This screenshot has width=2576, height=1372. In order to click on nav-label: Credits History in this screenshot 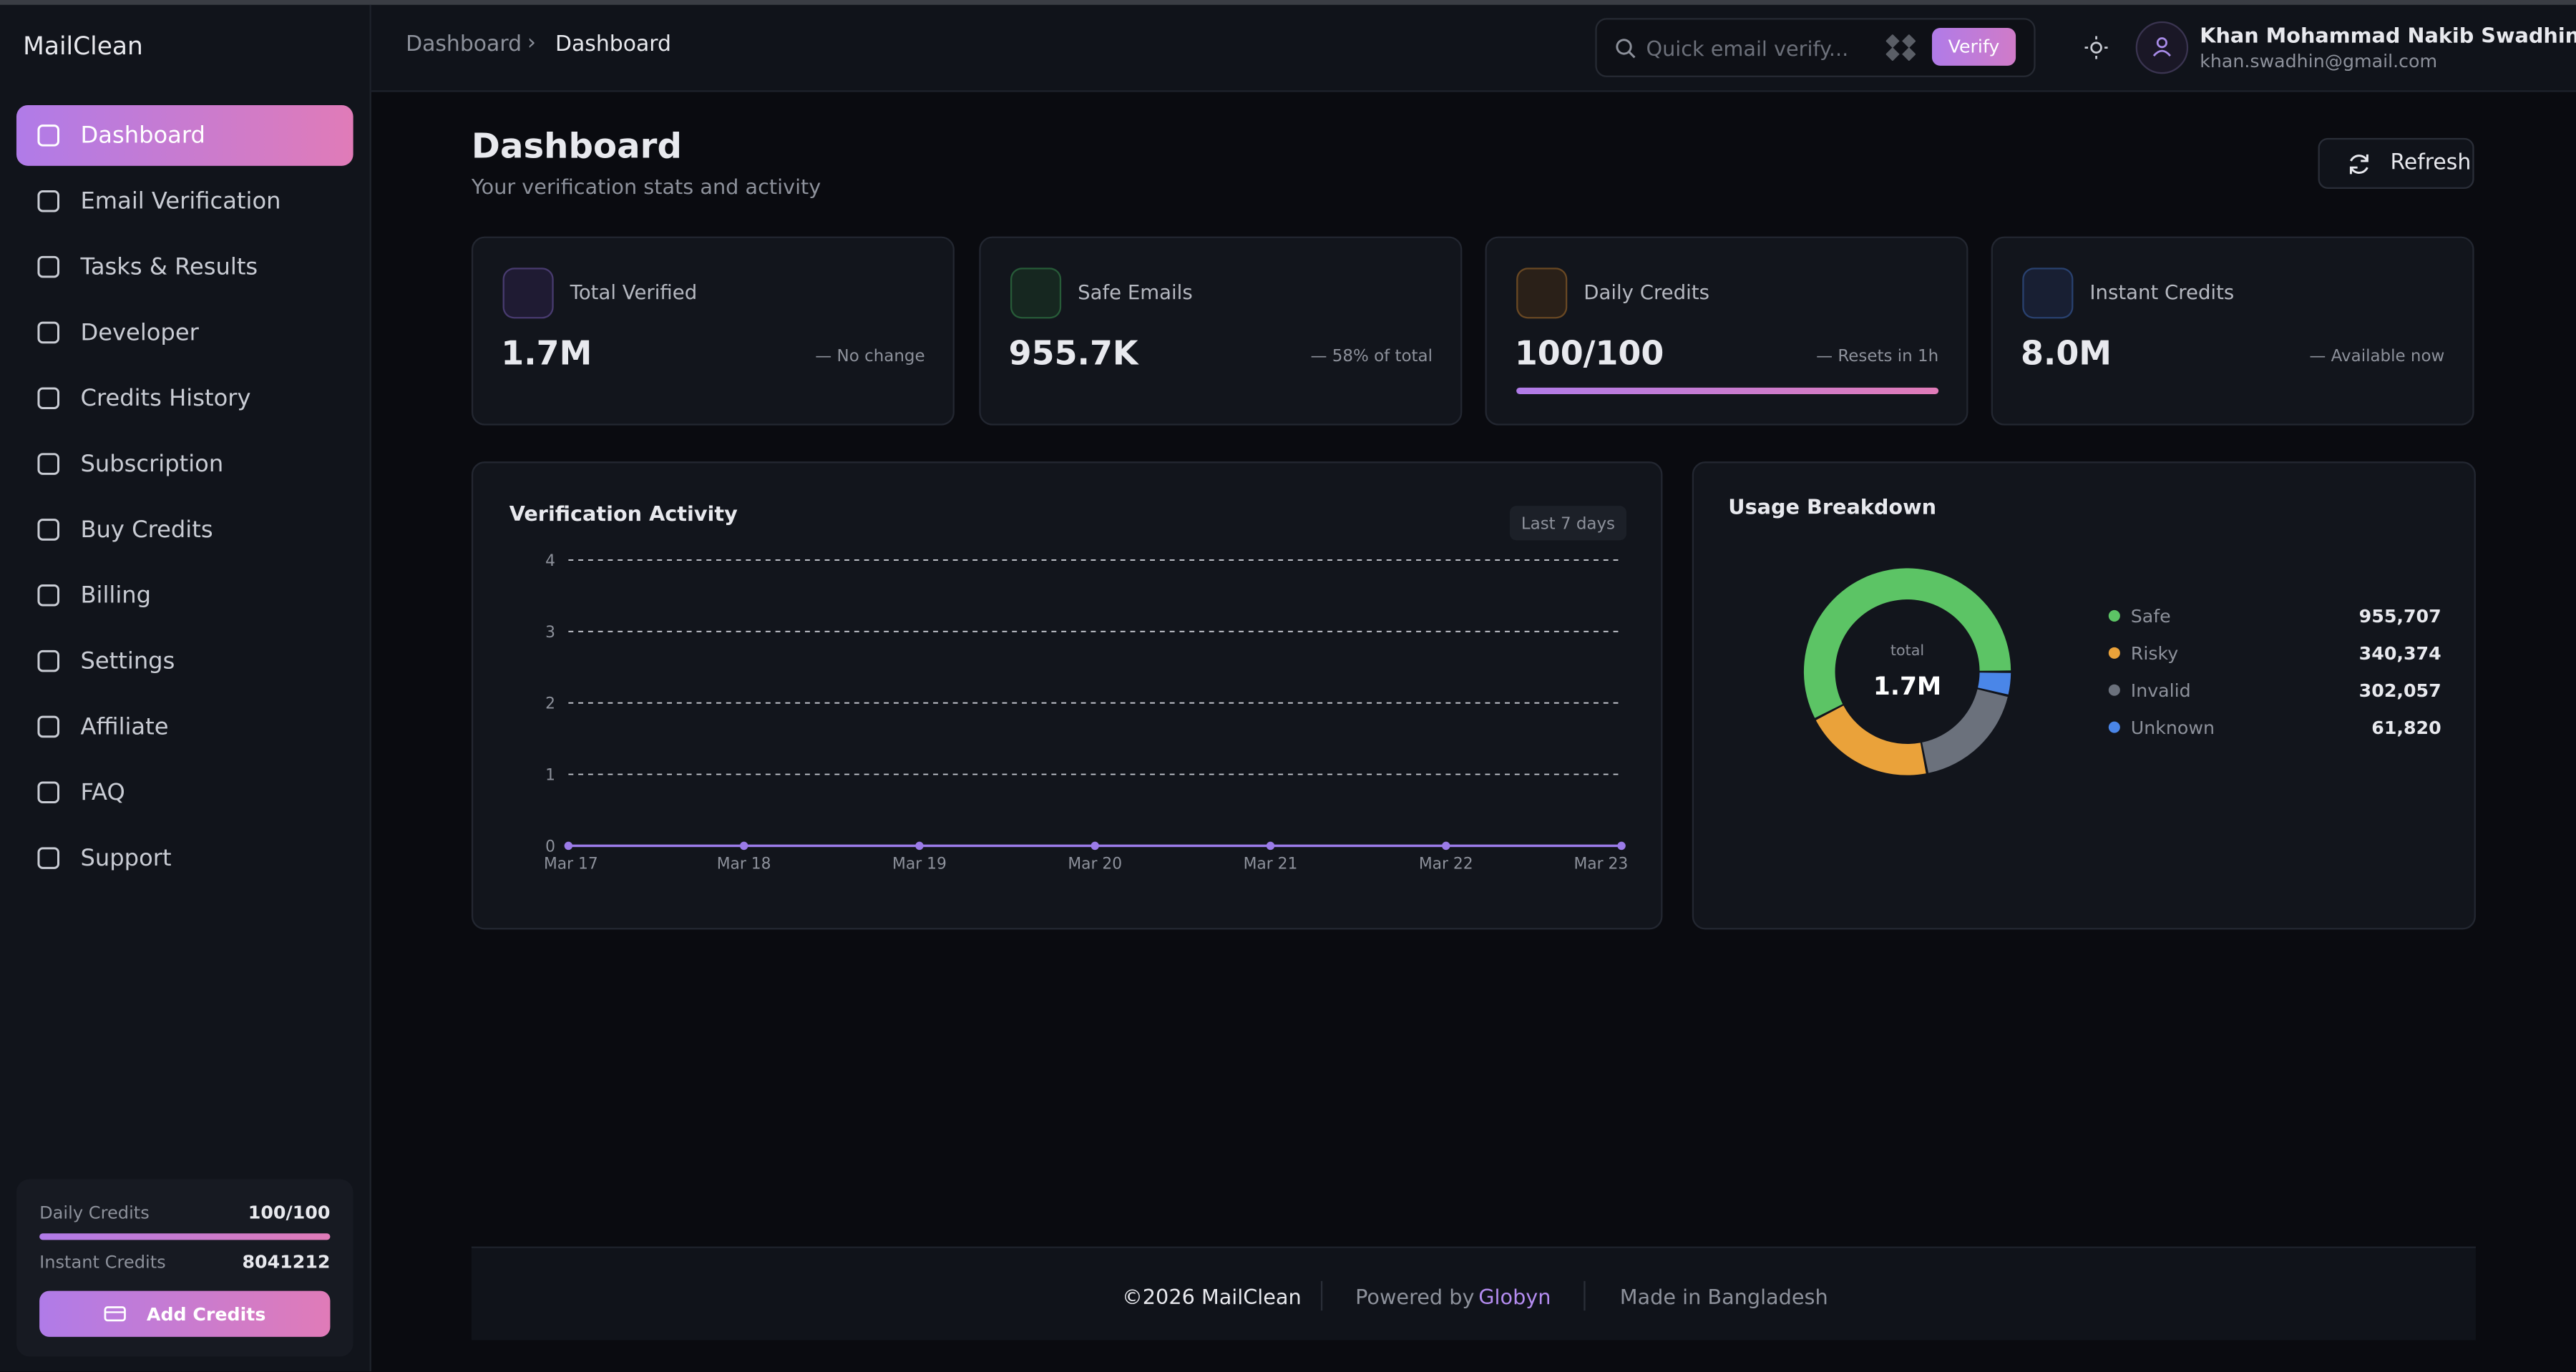, I will do `click(165, 399)`.